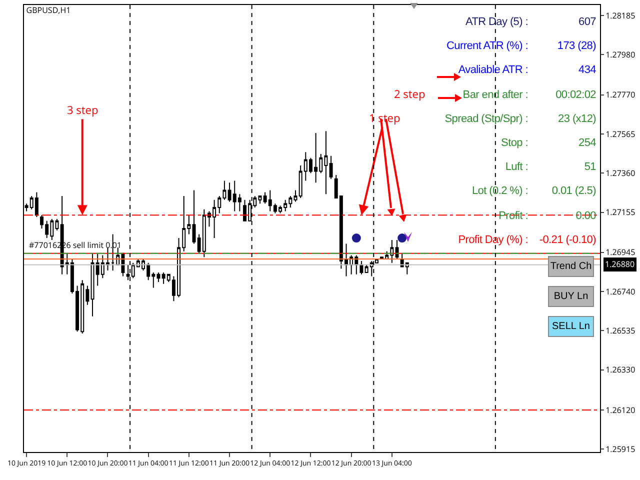  Describe the element at coordinates (496, 22) in the screenshot. I see `annotation: ATR Day (5) :` at that location.